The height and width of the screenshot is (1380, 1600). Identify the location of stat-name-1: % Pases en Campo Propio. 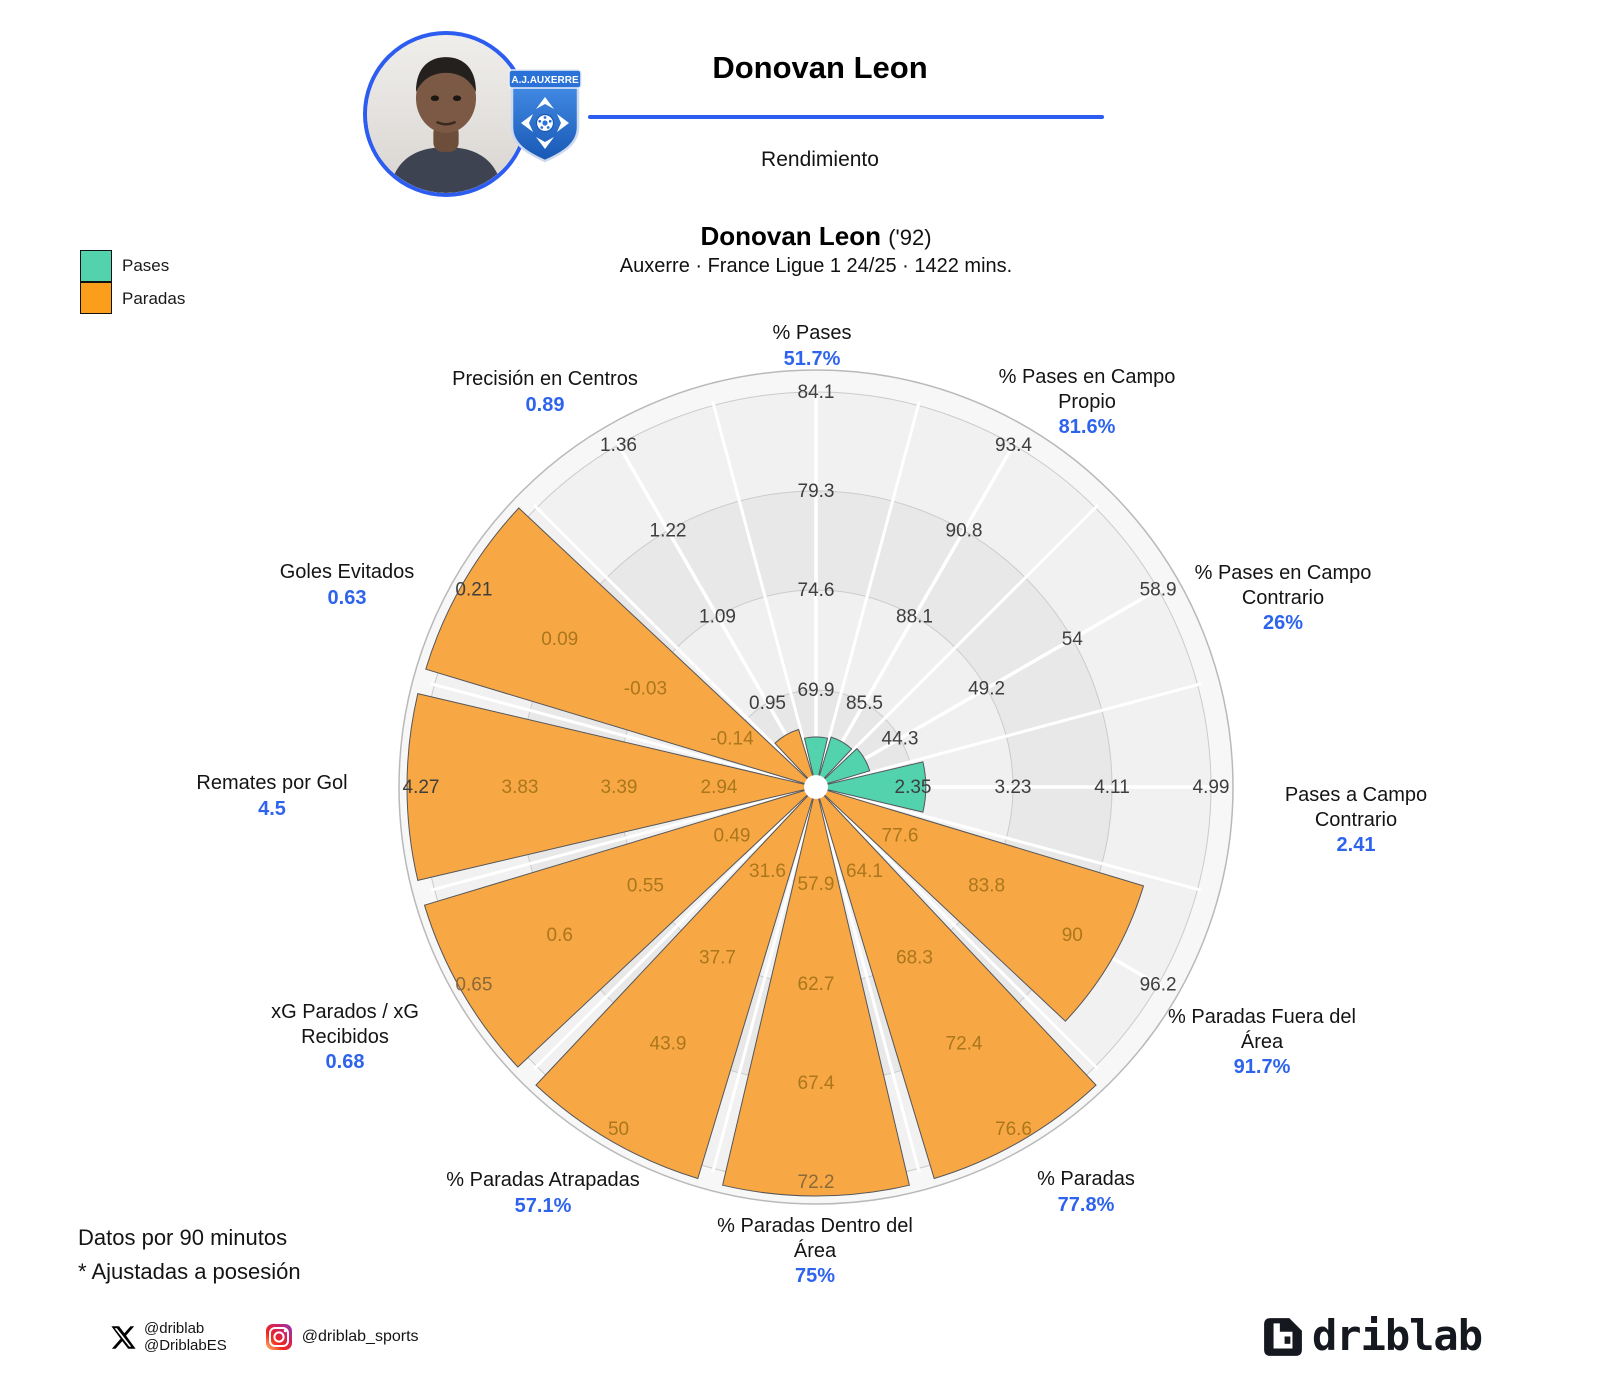
(1087, 389).